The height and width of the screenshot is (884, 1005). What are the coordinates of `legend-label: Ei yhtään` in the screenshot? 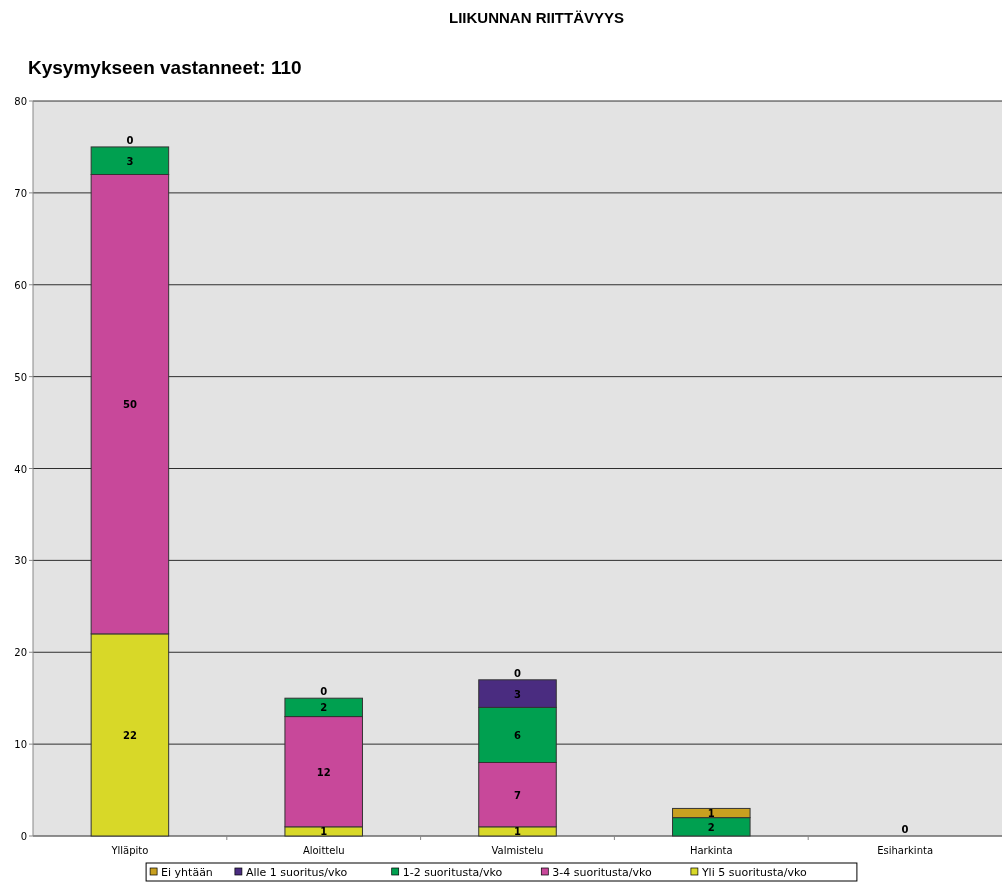 It's located at (187, 872).